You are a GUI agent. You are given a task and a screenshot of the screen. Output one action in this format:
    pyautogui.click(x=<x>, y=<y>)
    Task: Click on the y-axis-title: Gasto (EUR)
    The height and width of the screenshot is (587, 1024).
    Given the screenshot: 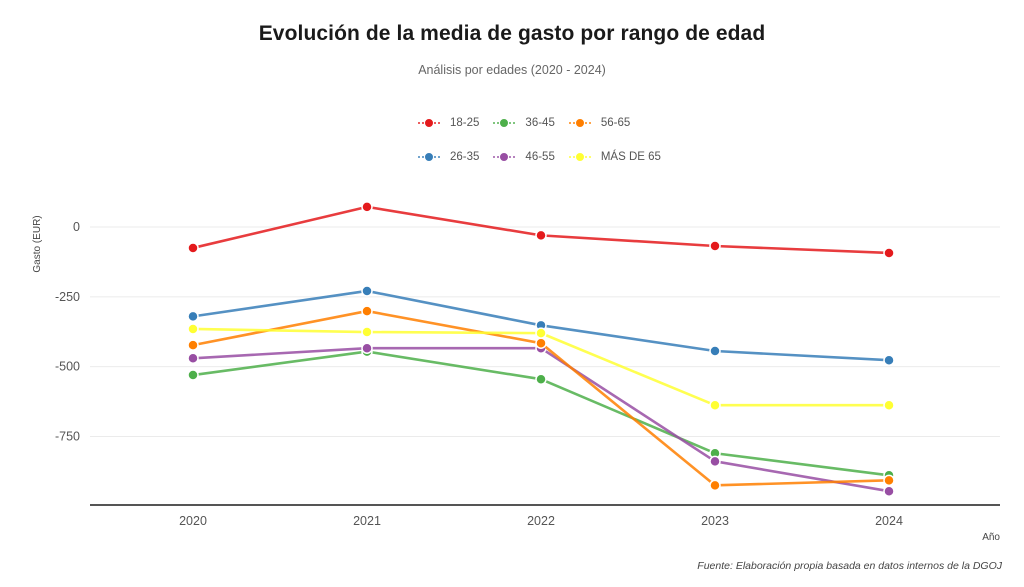 What is the action you would take?
    pyautogui.click(x=37, y=243)
    